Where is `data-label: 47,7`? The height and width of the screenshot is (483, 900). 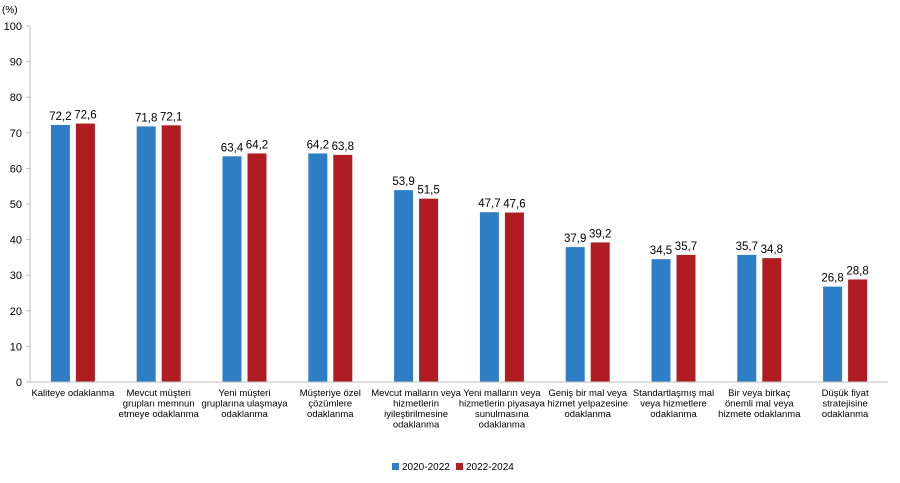 data-label: 47,7 is located at coordinates (489, 204).